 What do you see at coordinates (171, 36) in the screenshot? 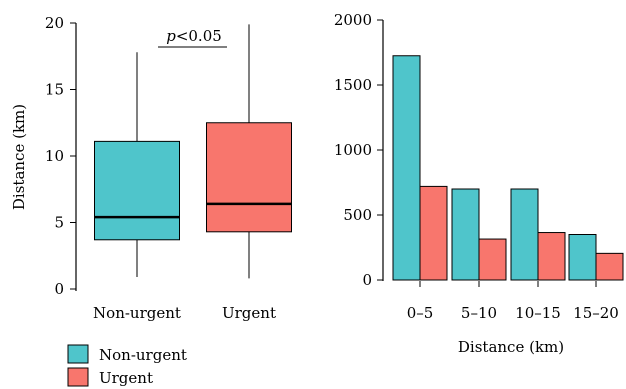
I see `p-symbol: p` at bounding box center [171, 36].